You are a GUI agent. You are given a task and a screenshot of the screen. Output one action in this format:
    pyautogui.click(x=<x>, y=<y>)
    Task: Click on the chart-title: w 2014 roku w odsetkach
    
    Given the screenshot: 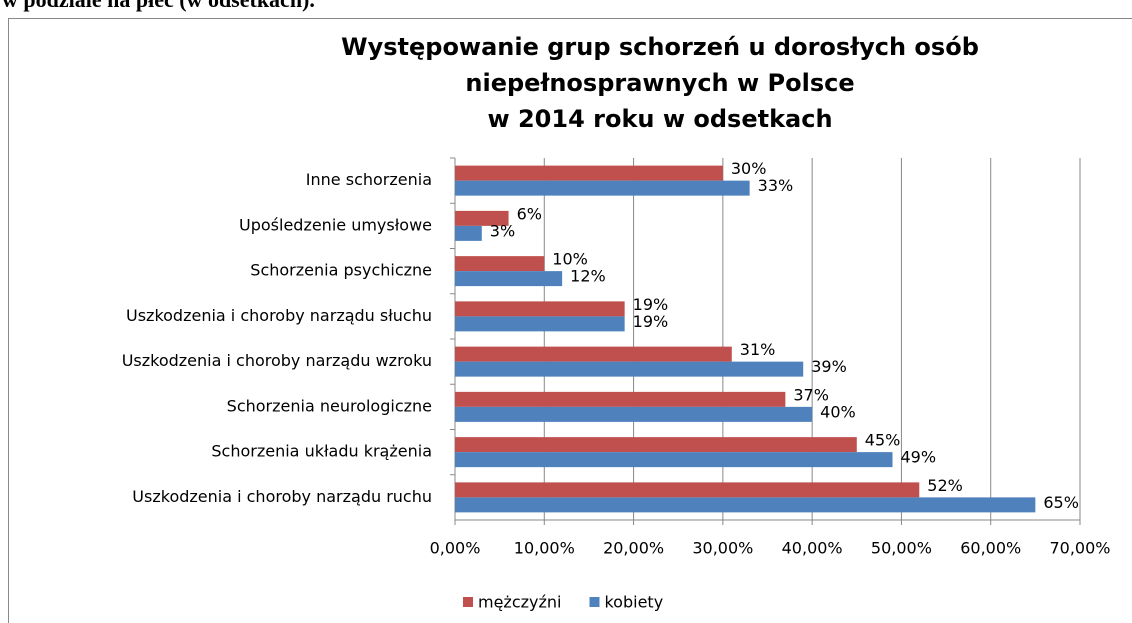 What is the action you would take?
    pyautogui.click(x=659, y=119)
    